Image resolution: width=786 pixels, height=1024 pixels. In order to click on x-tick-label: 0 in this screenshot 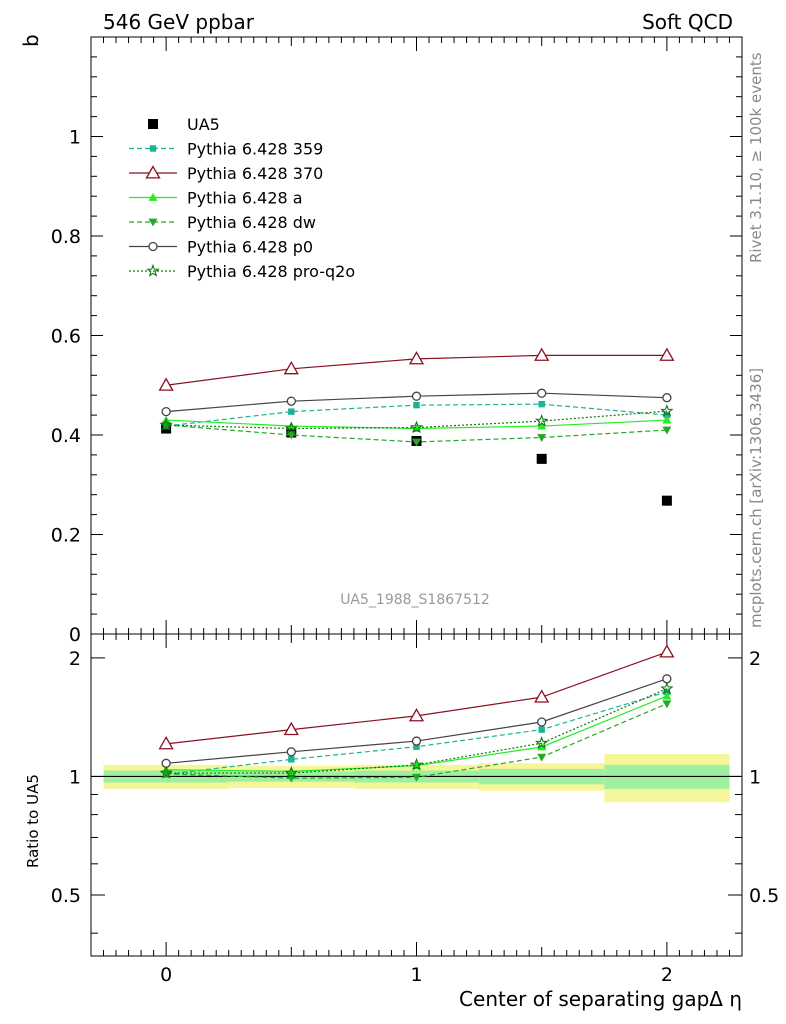, I will do `click(166, 975)`.